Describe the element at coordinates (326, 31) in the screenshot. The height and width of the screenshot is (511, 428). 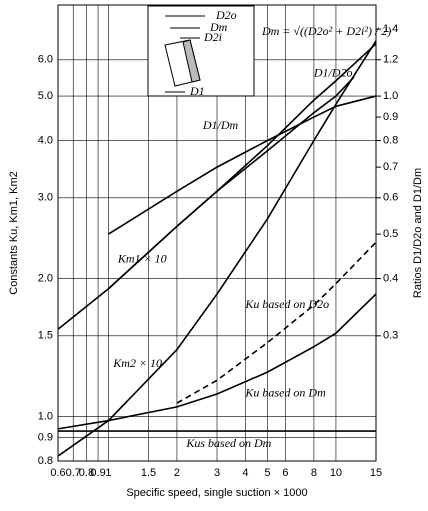
I see `formula: Dm = √((D2o² + D2i²) / 2)` at that location.